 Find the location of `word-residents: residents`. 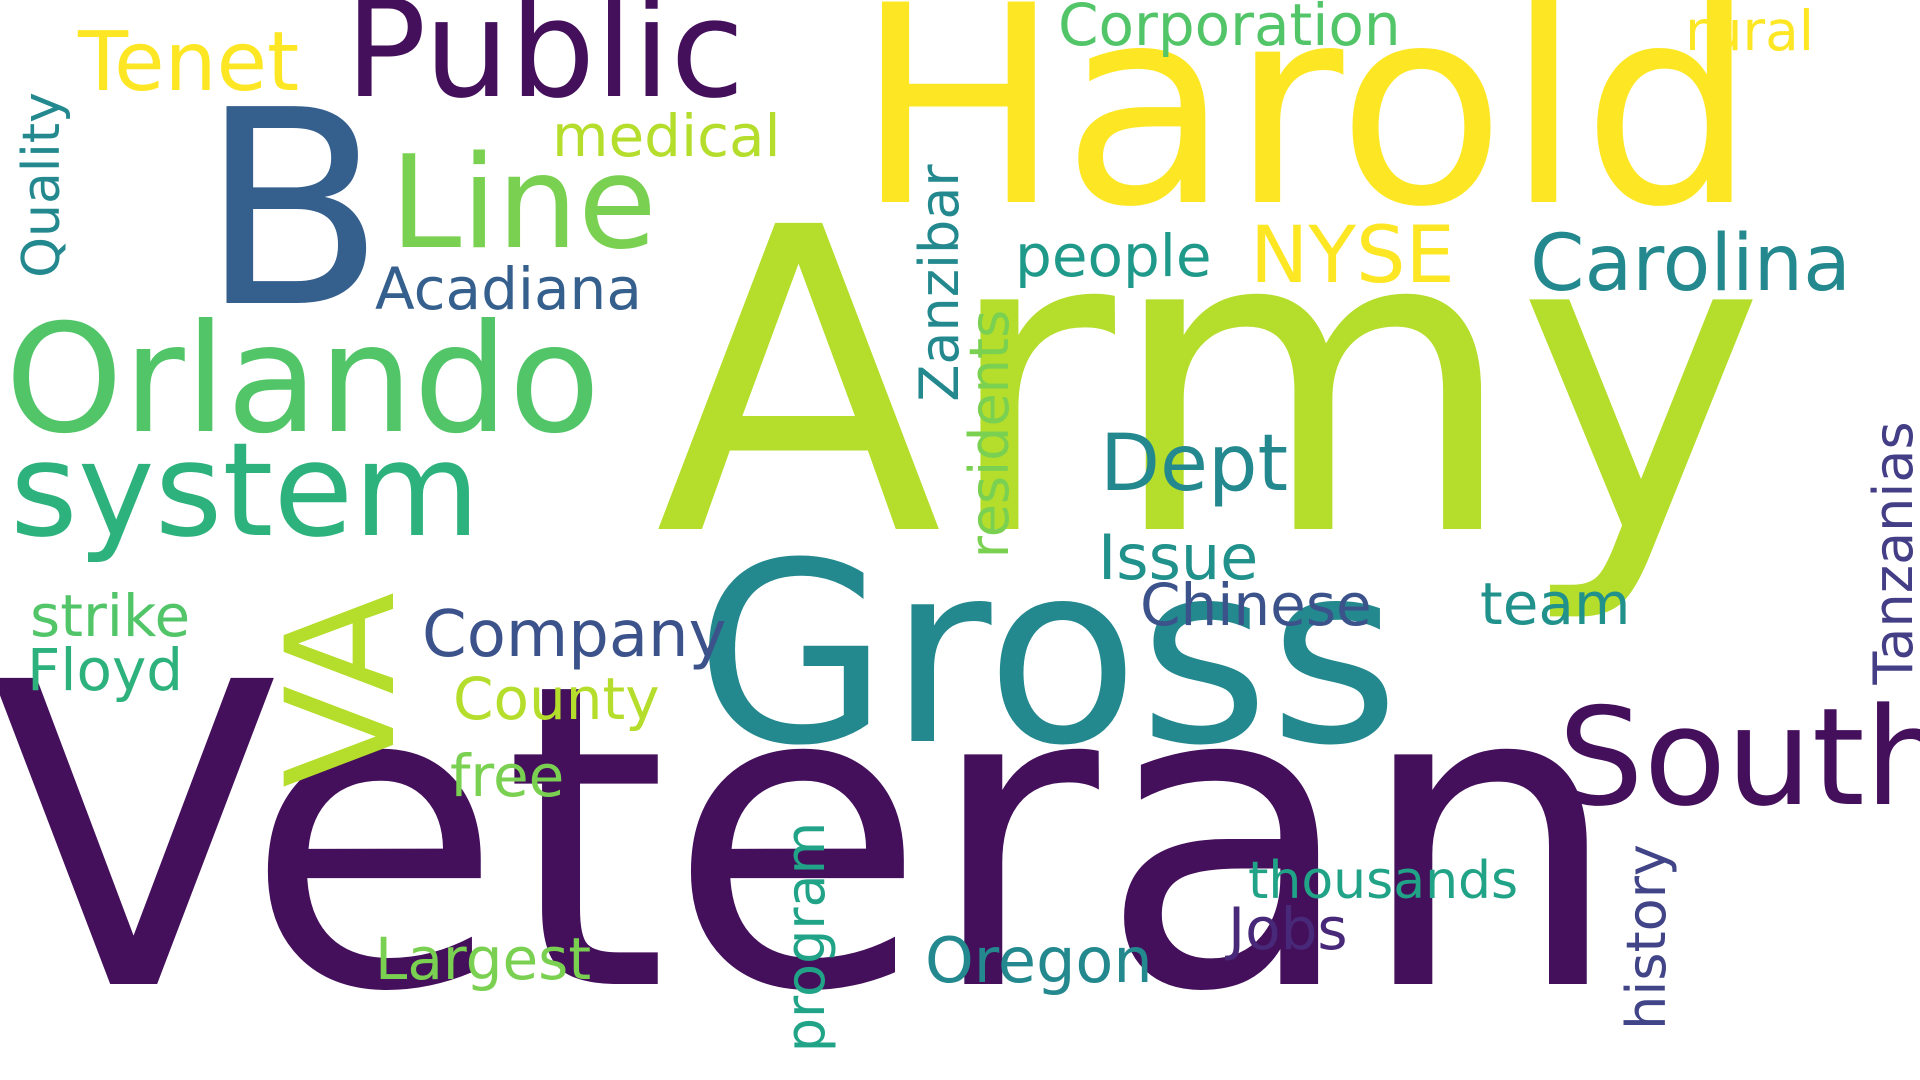

word-residents: residents is located at coordinates (989, 434).